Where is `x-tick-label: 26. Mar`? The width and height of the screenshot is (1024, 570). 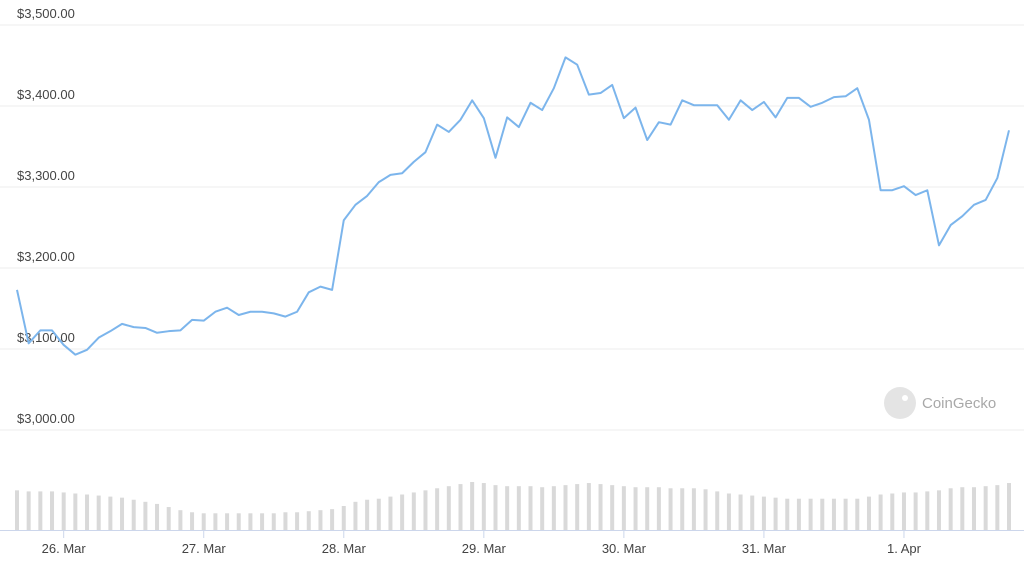 x-tick-label: 26. Mar is located at coordinates (64, 548).